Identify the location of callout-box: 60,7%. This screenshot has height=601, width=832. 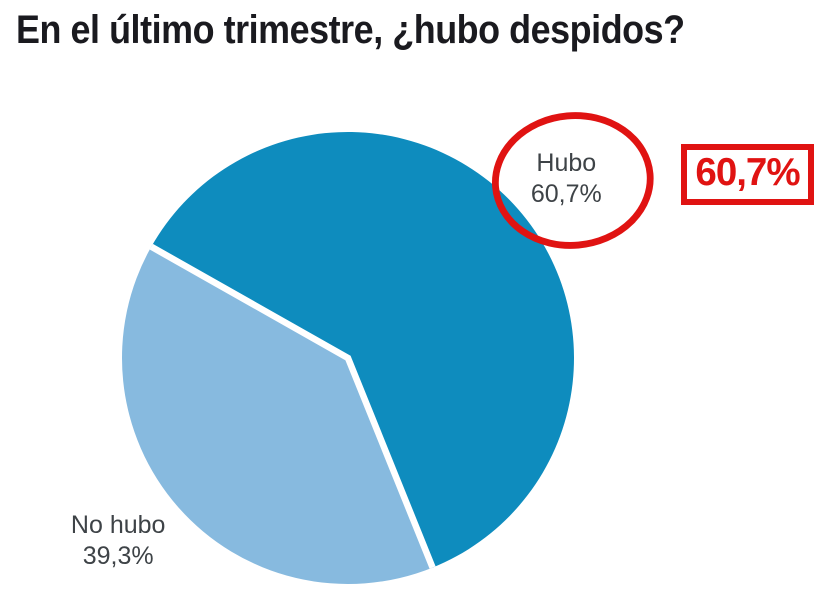
(747, 174).